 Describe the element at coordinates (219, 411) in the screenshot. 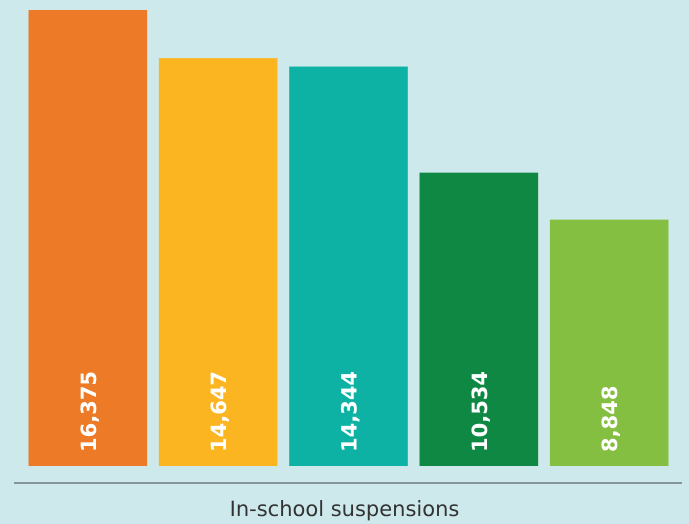

I see `data-label: 14,647` at that location.